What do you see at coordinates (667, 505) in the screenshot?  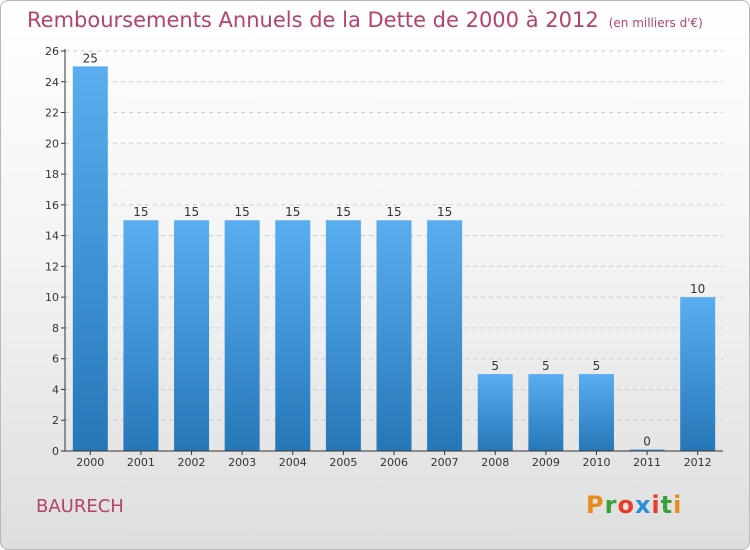 I see `logo-letter: t` at bounding box center [667, 505].